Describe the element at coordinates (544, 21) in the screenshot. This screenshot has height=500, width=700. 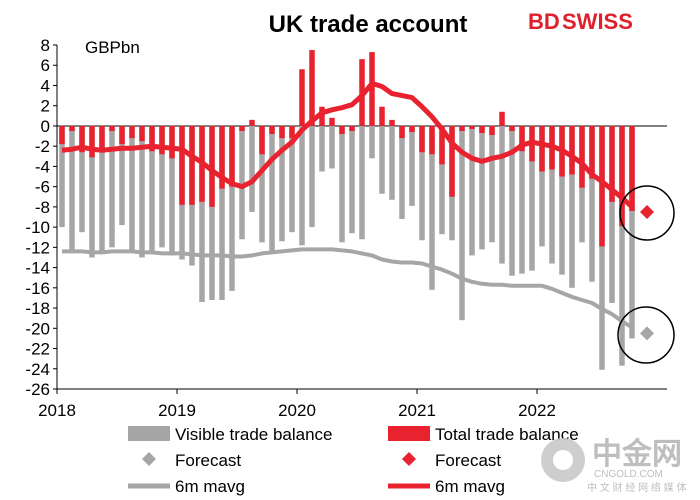
I see `brand-logo-bd: BD` at that location.